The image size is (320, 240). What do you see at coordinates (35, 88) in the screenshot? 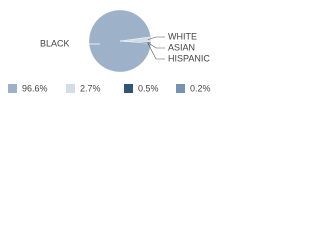
I see `legend-label: 96.6%` at bounding box center [35, 88].